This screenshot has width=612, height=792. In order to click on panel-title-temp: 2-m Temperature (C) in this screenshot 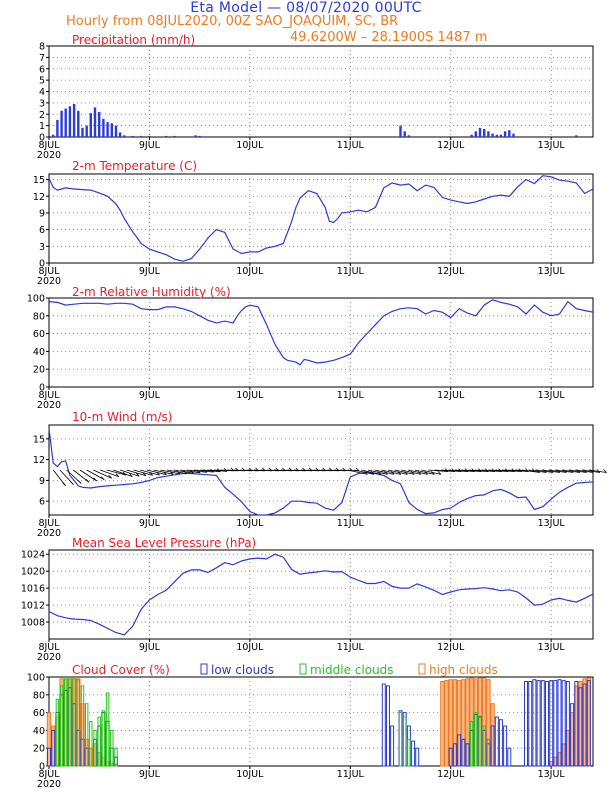, I will do `click(134, 166)`.